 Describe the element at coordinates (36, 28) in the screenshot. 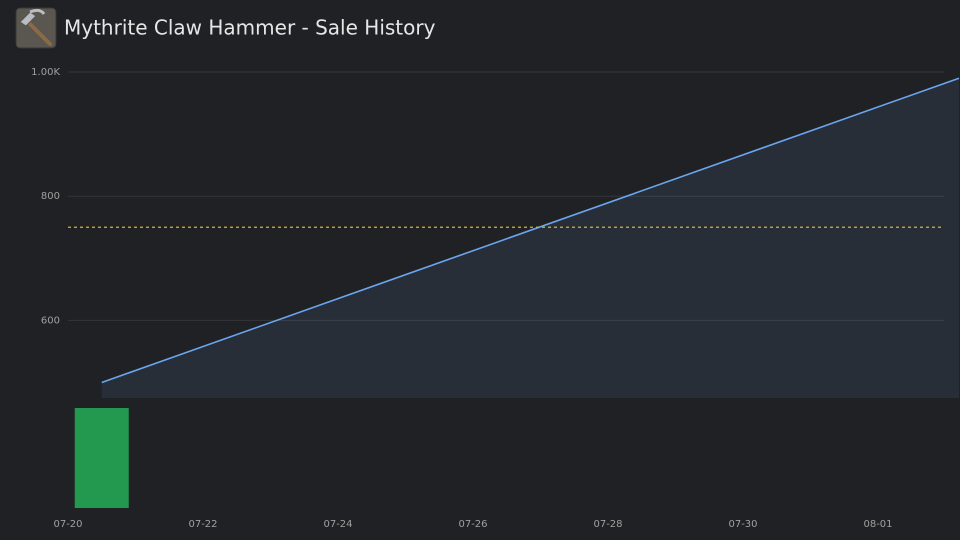

I see `item-icon` at that location.